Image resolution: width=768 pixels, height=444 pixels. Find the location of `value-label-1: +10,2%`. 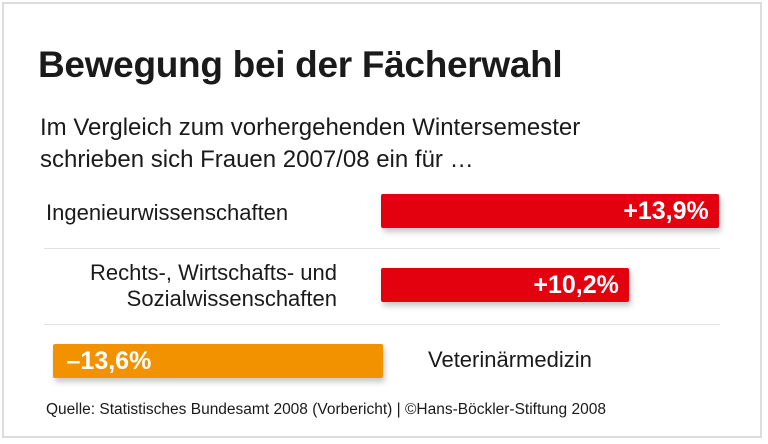

value-label-1: +10,2% is located at coordinates (576, 285).